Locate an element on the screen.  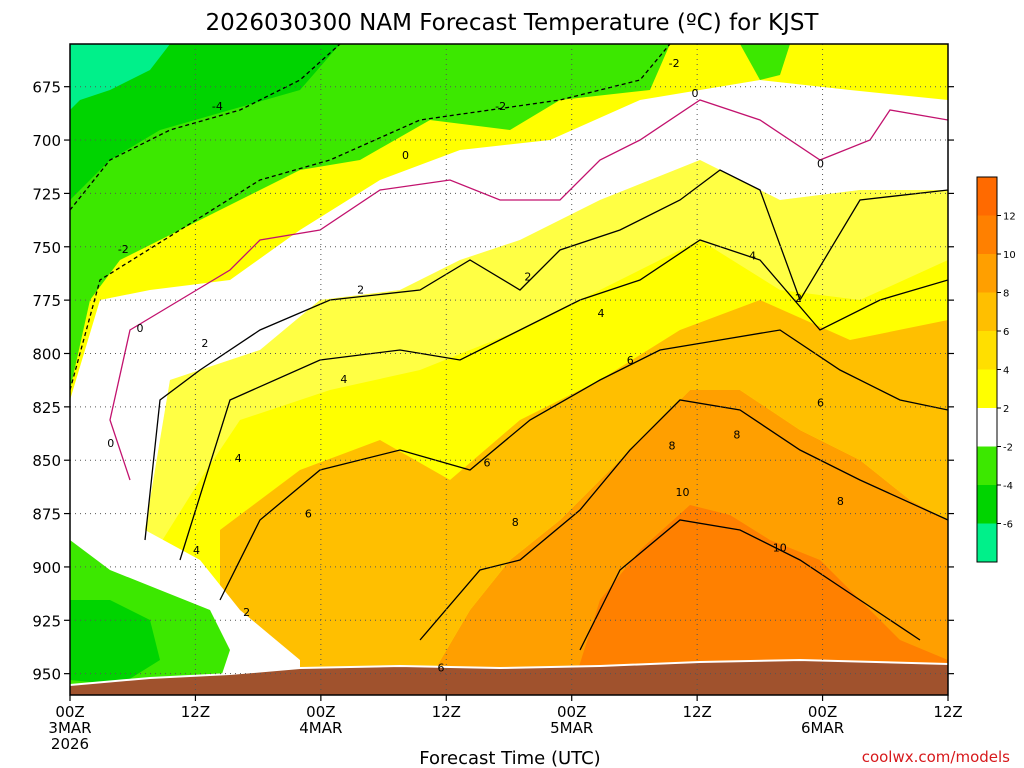
y-tick-label: 700 is located at coordinates (46, 141).